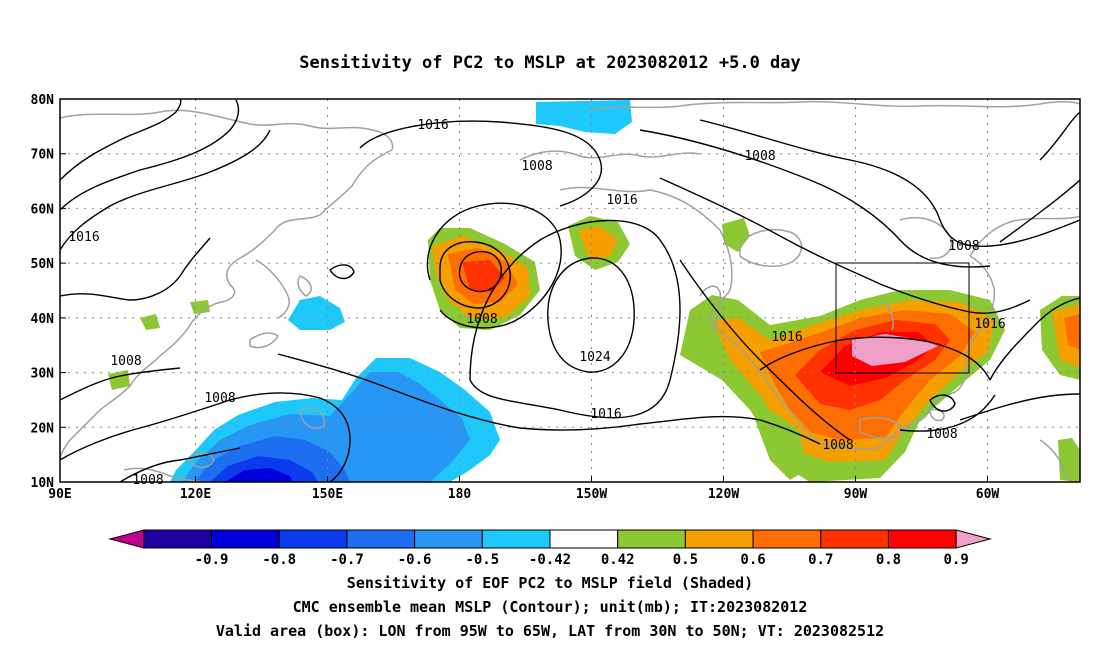 This screenshot has height=650, width=1100. What do you see at coordinates (212, 560) in the screenshot?
I see `colorbar-label: -0.9` at bounding box center [212, 560].